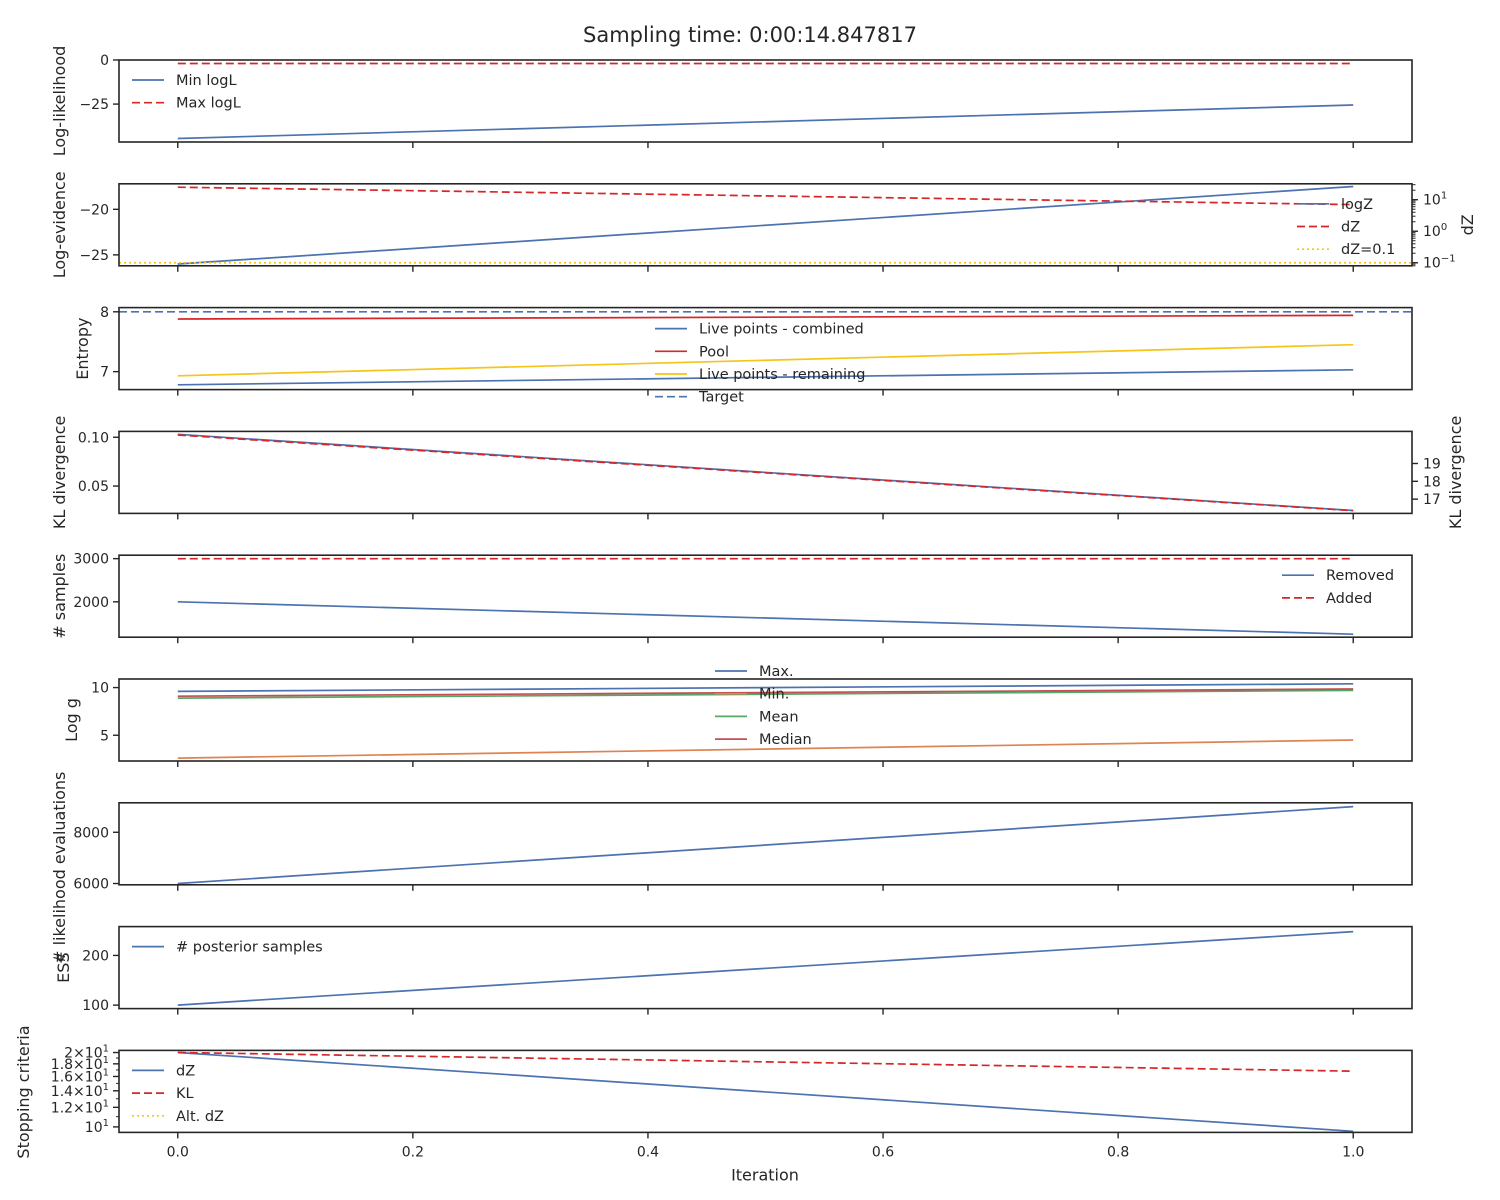  I want to click on y-tick-label: 10¹, so click(97, 1127).